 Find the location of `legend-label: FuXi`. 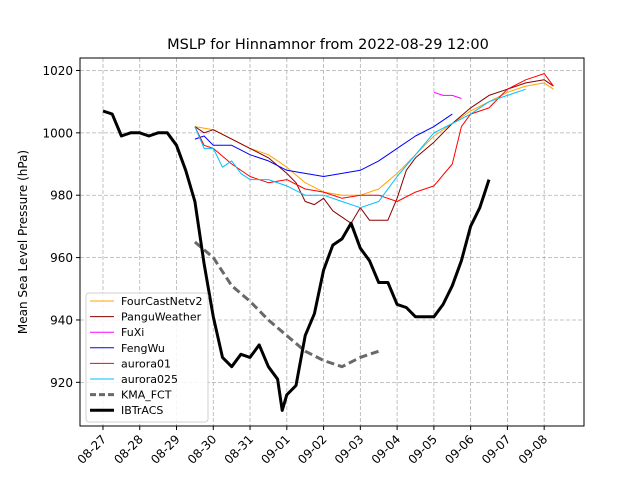

legend-label: FuXi is located at coordinates (132, 332).